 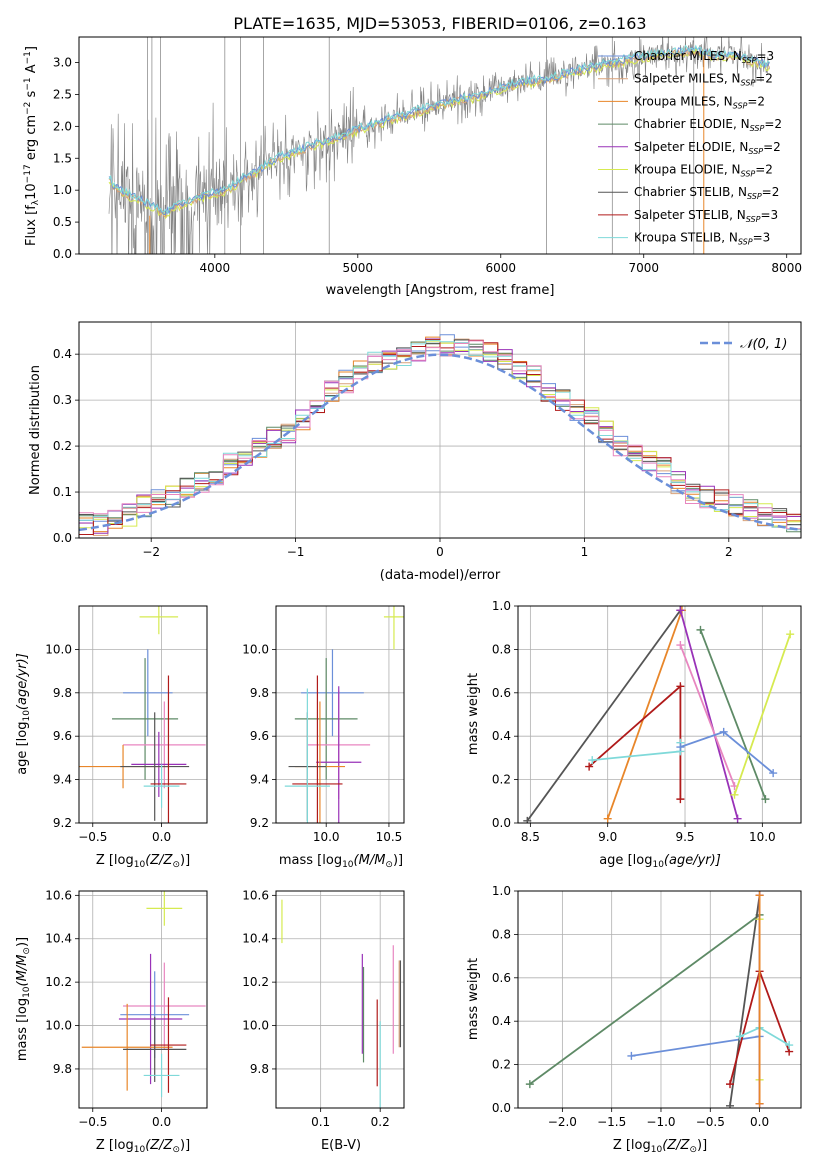 What do you see at coordinates (341, 1003) in the screenshot?
I see `mass-vs-ebv-errorbars` at bounding box center [341, 1003].